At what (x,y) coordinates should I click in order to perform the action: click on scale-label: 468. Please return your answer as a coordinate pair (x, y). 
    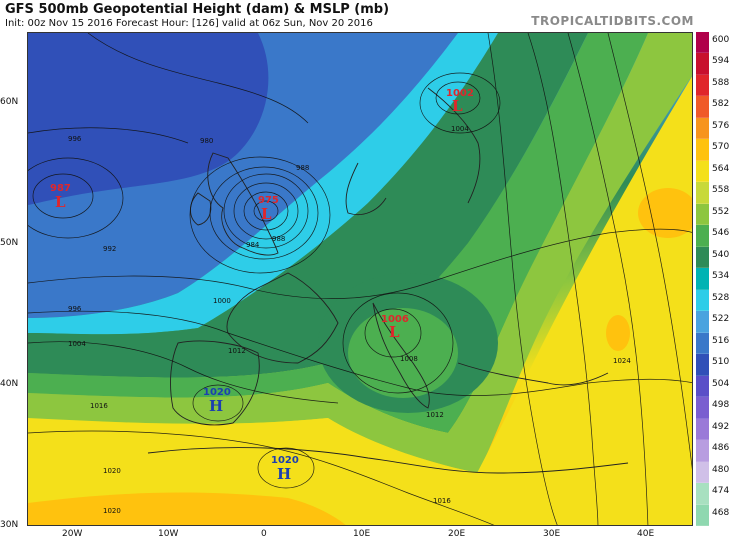
    Looking at the image, I should click on (721, 512).